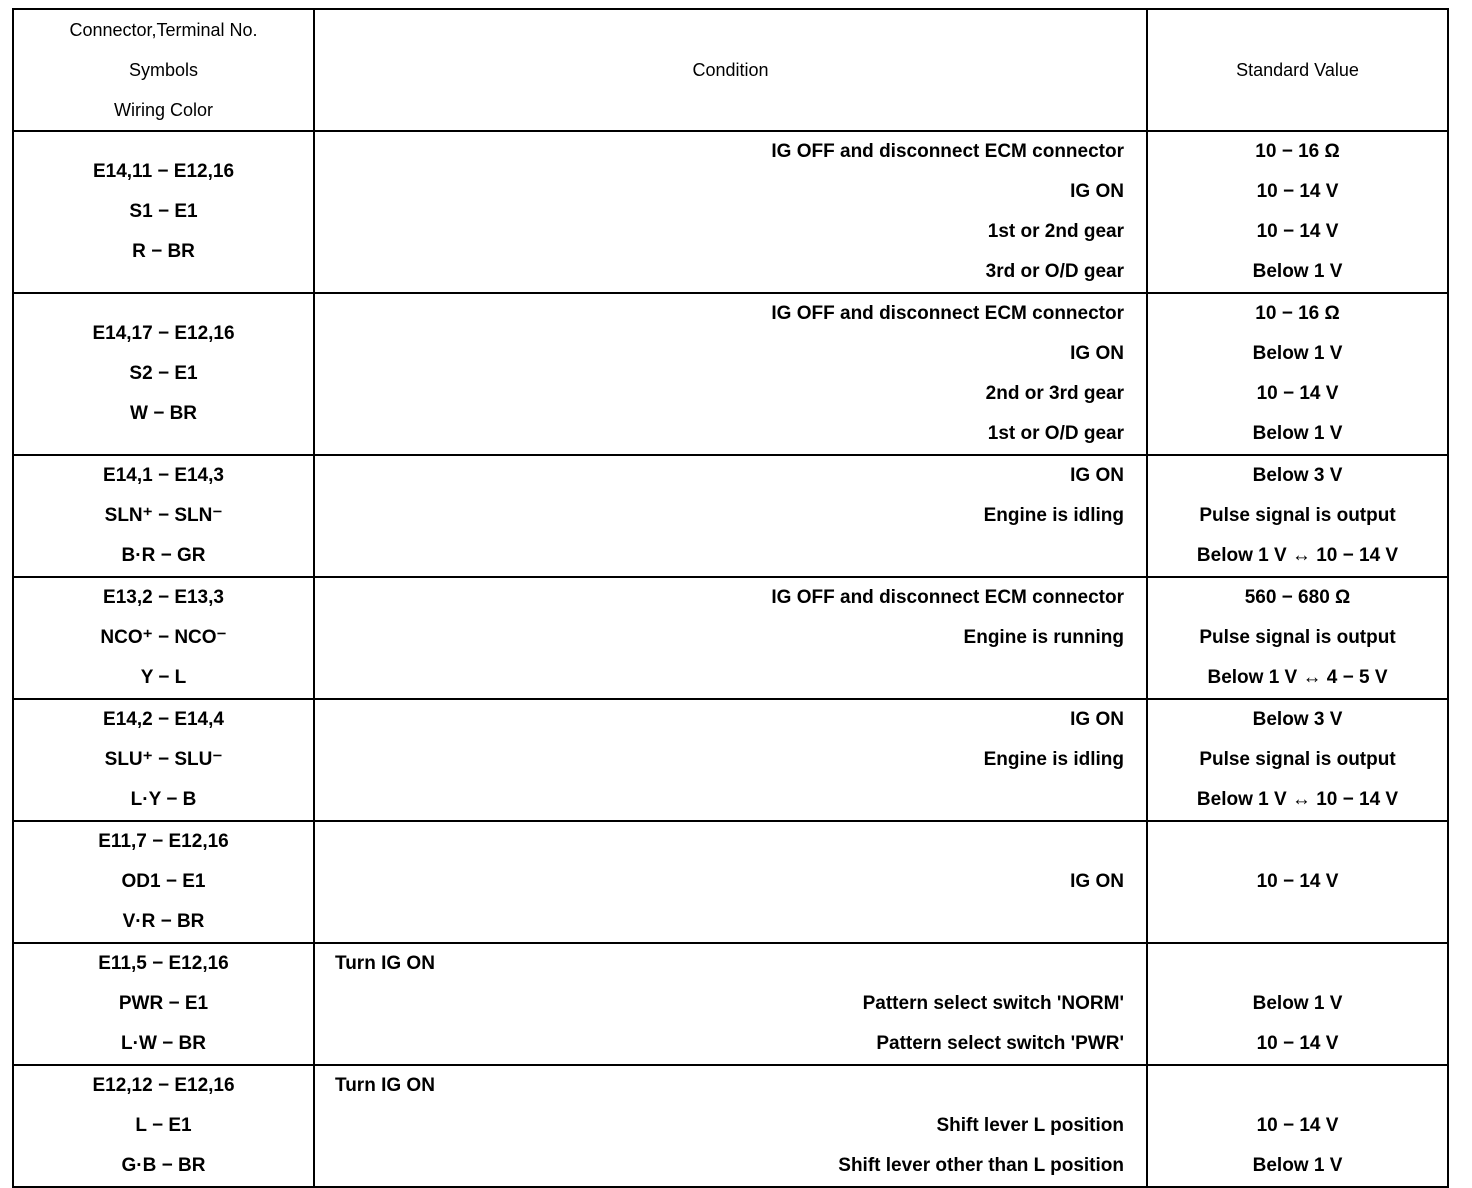 The height and width of the screenshot is (1188, 1472). What do you see at coordinates (1030, 1125) in the screenshot?
I see `condition-line: Shift lever L position` at bounding box center [1030, 1125].